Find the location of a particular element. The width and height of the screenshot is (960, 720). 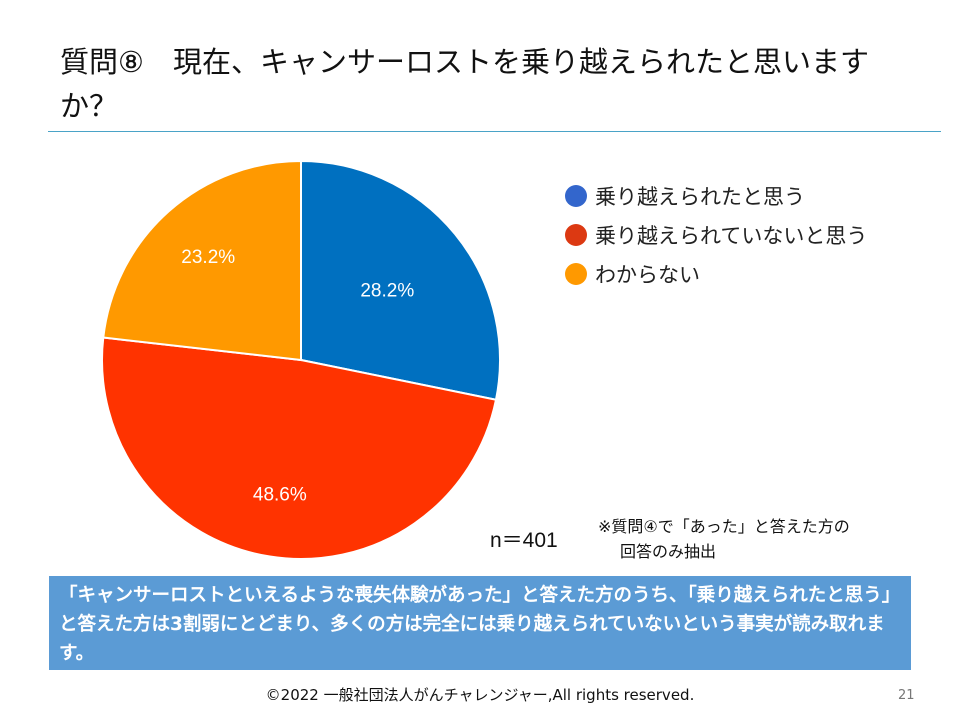

page-number: 21 is located at coordinates (906, 695).